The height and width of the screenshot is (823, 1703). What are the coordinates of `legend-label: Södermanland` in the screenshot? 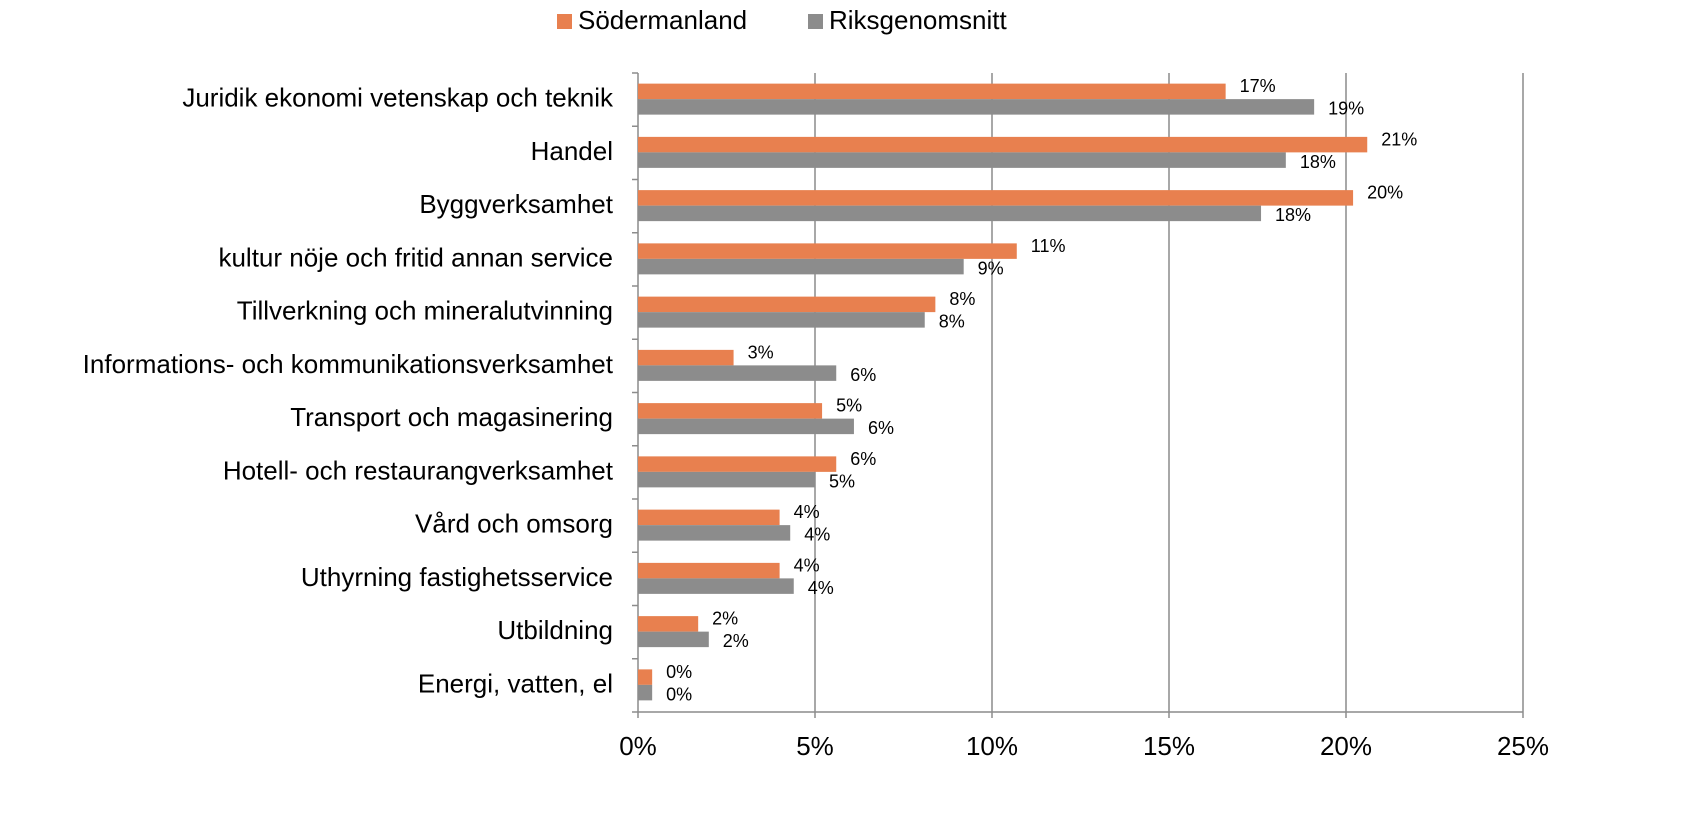 It's located at (662, 20).